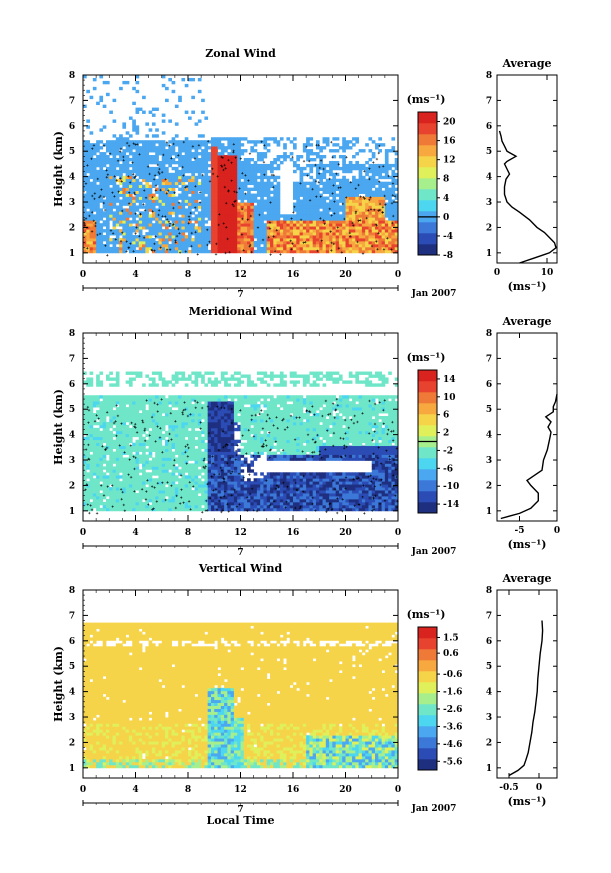 The image size is (611, 873). What do you see at coordinates (427, 250) in the screenshot?
I see `colorbar-swatch` at bounding box center [427, 250].